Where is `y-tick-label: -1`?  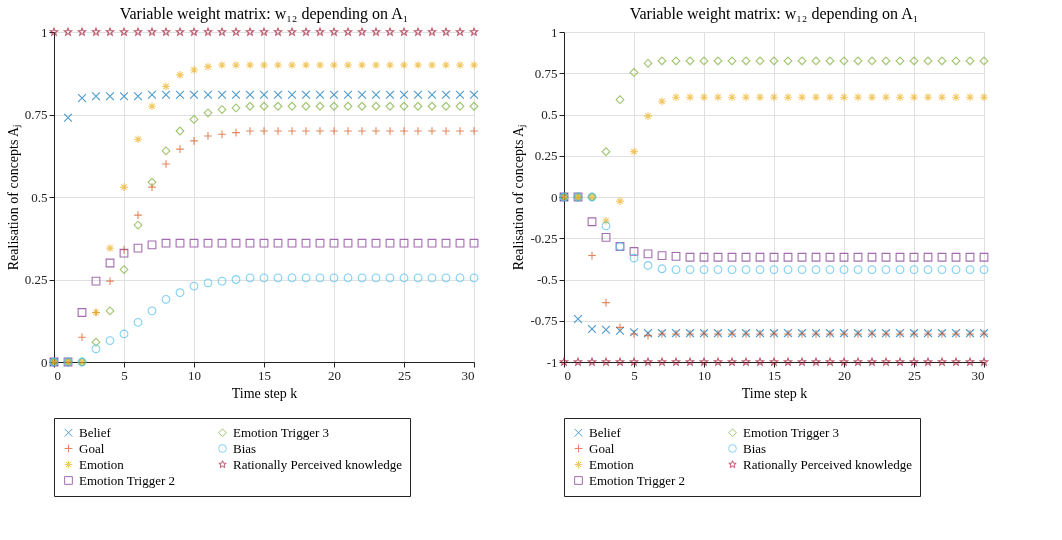
y-tick-label: -1 is located at coordinates (552, 362).